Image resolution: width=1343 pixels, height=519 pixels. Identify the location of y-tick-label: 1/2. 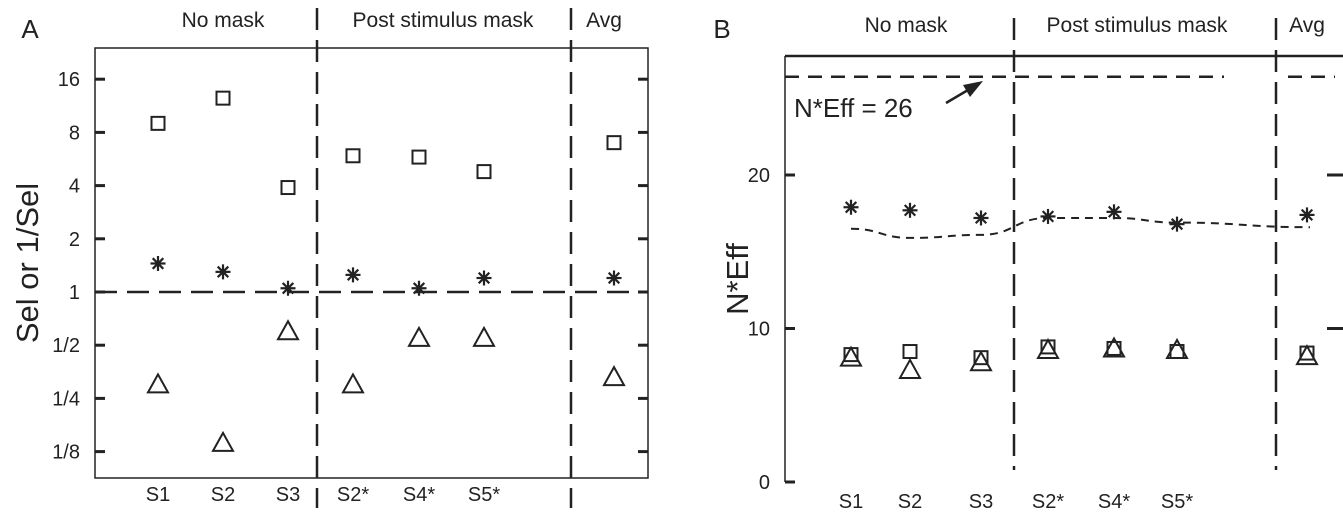
(66, 346).